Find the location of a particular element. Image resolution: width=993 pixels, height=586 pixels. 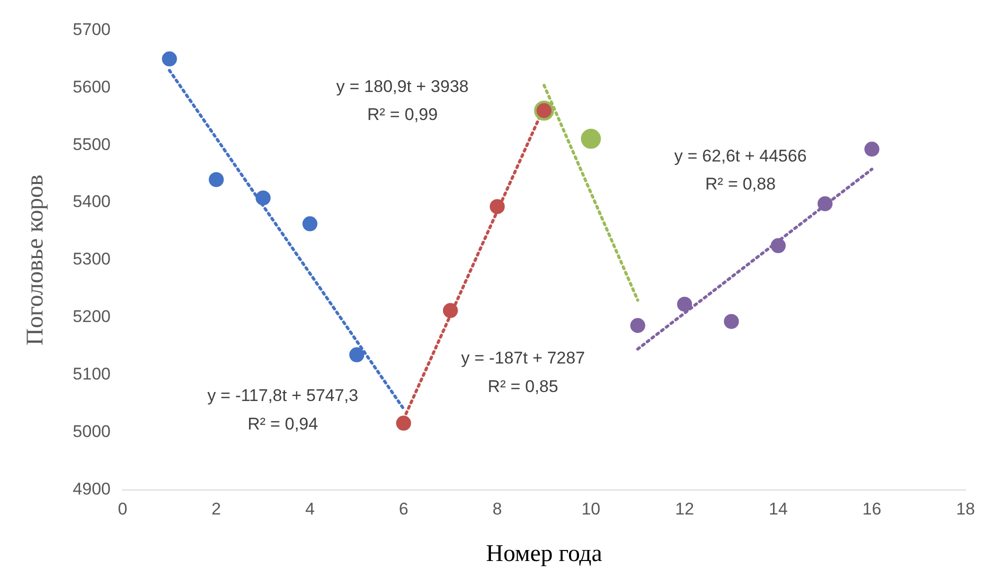

annotation: y = -117,8t + 5747,3 is located at coordinates (282, 396).